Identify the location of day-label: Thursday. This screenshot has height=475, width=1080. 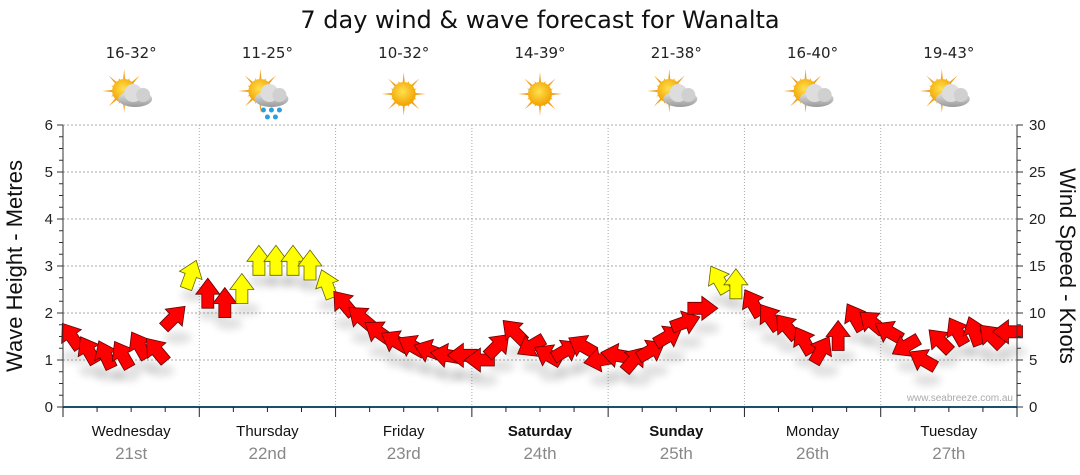
(267, 431).